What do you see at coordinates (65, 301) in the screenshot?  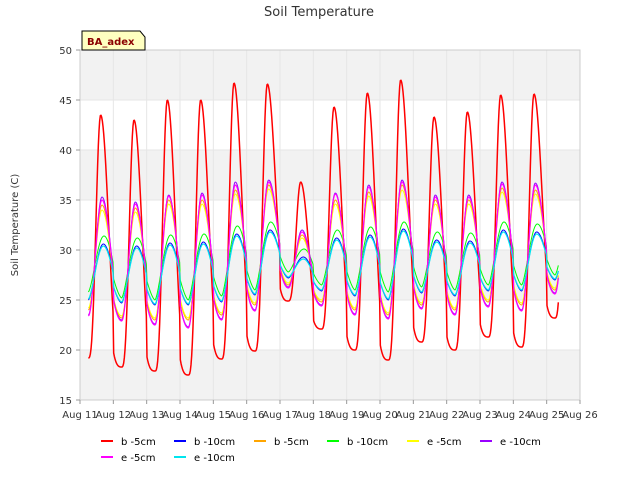 I see `y-tick-label: 25` at bounding box center [65, 301].